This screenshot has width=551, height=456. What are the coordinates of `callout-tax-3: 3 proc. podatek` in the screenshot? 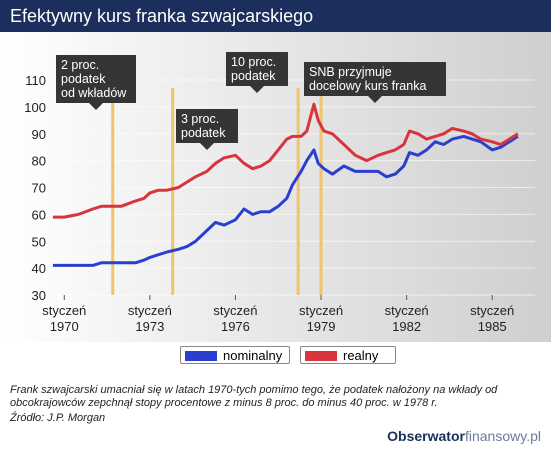 It's located at (207, 129).